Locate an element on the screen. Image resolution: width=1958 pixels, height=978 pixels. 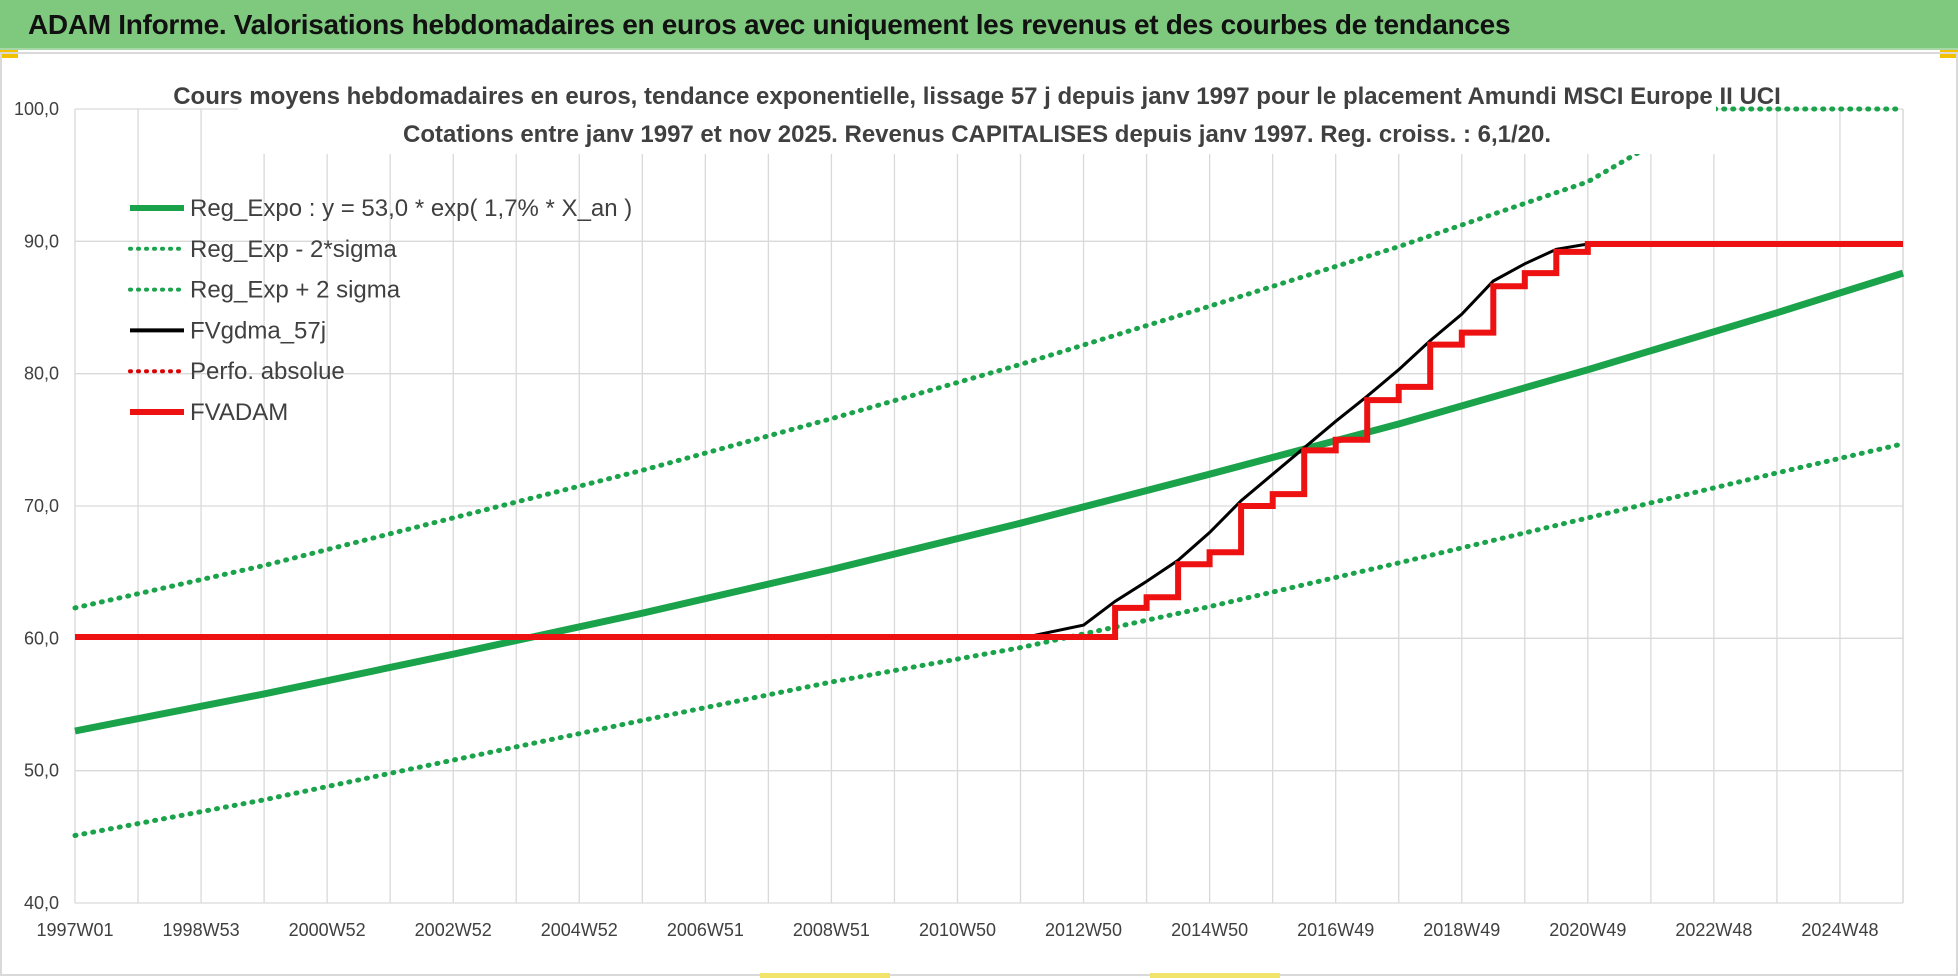
y-tick-label: 100,0 is located at coordinates (36, 109).